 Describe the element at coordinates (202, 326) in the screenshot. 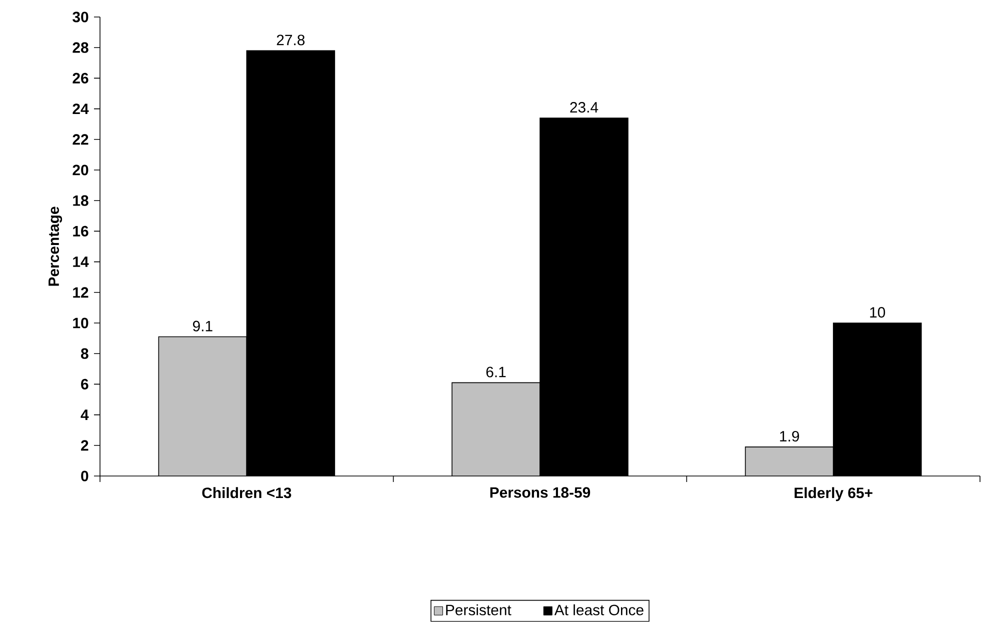

I see `data-label: 9.1` at that location.